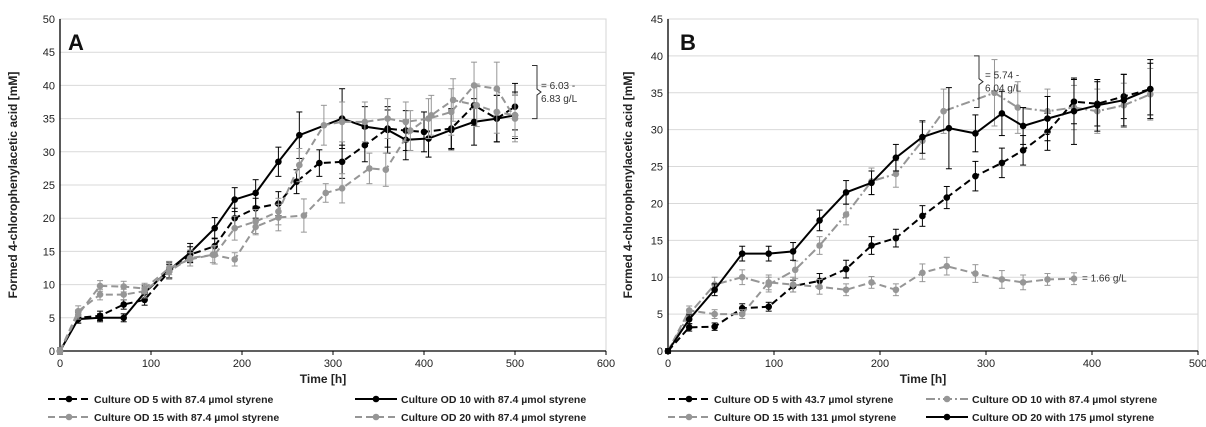 This screenshot has width=1206, height=427. Describe the element at coordinates (76, 42) in the screenshot. I see `panel-label: A` at that location.